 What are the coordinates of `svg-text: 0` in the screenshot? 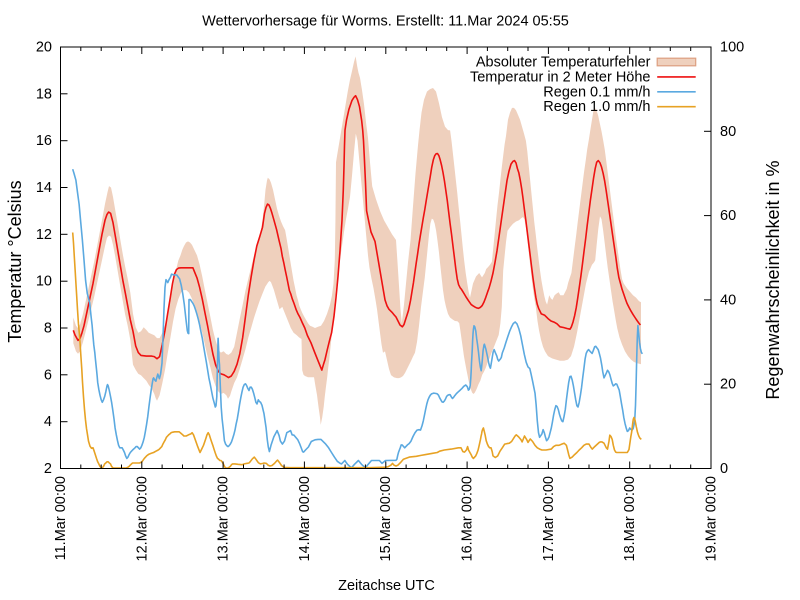 It's located at (724, 469).